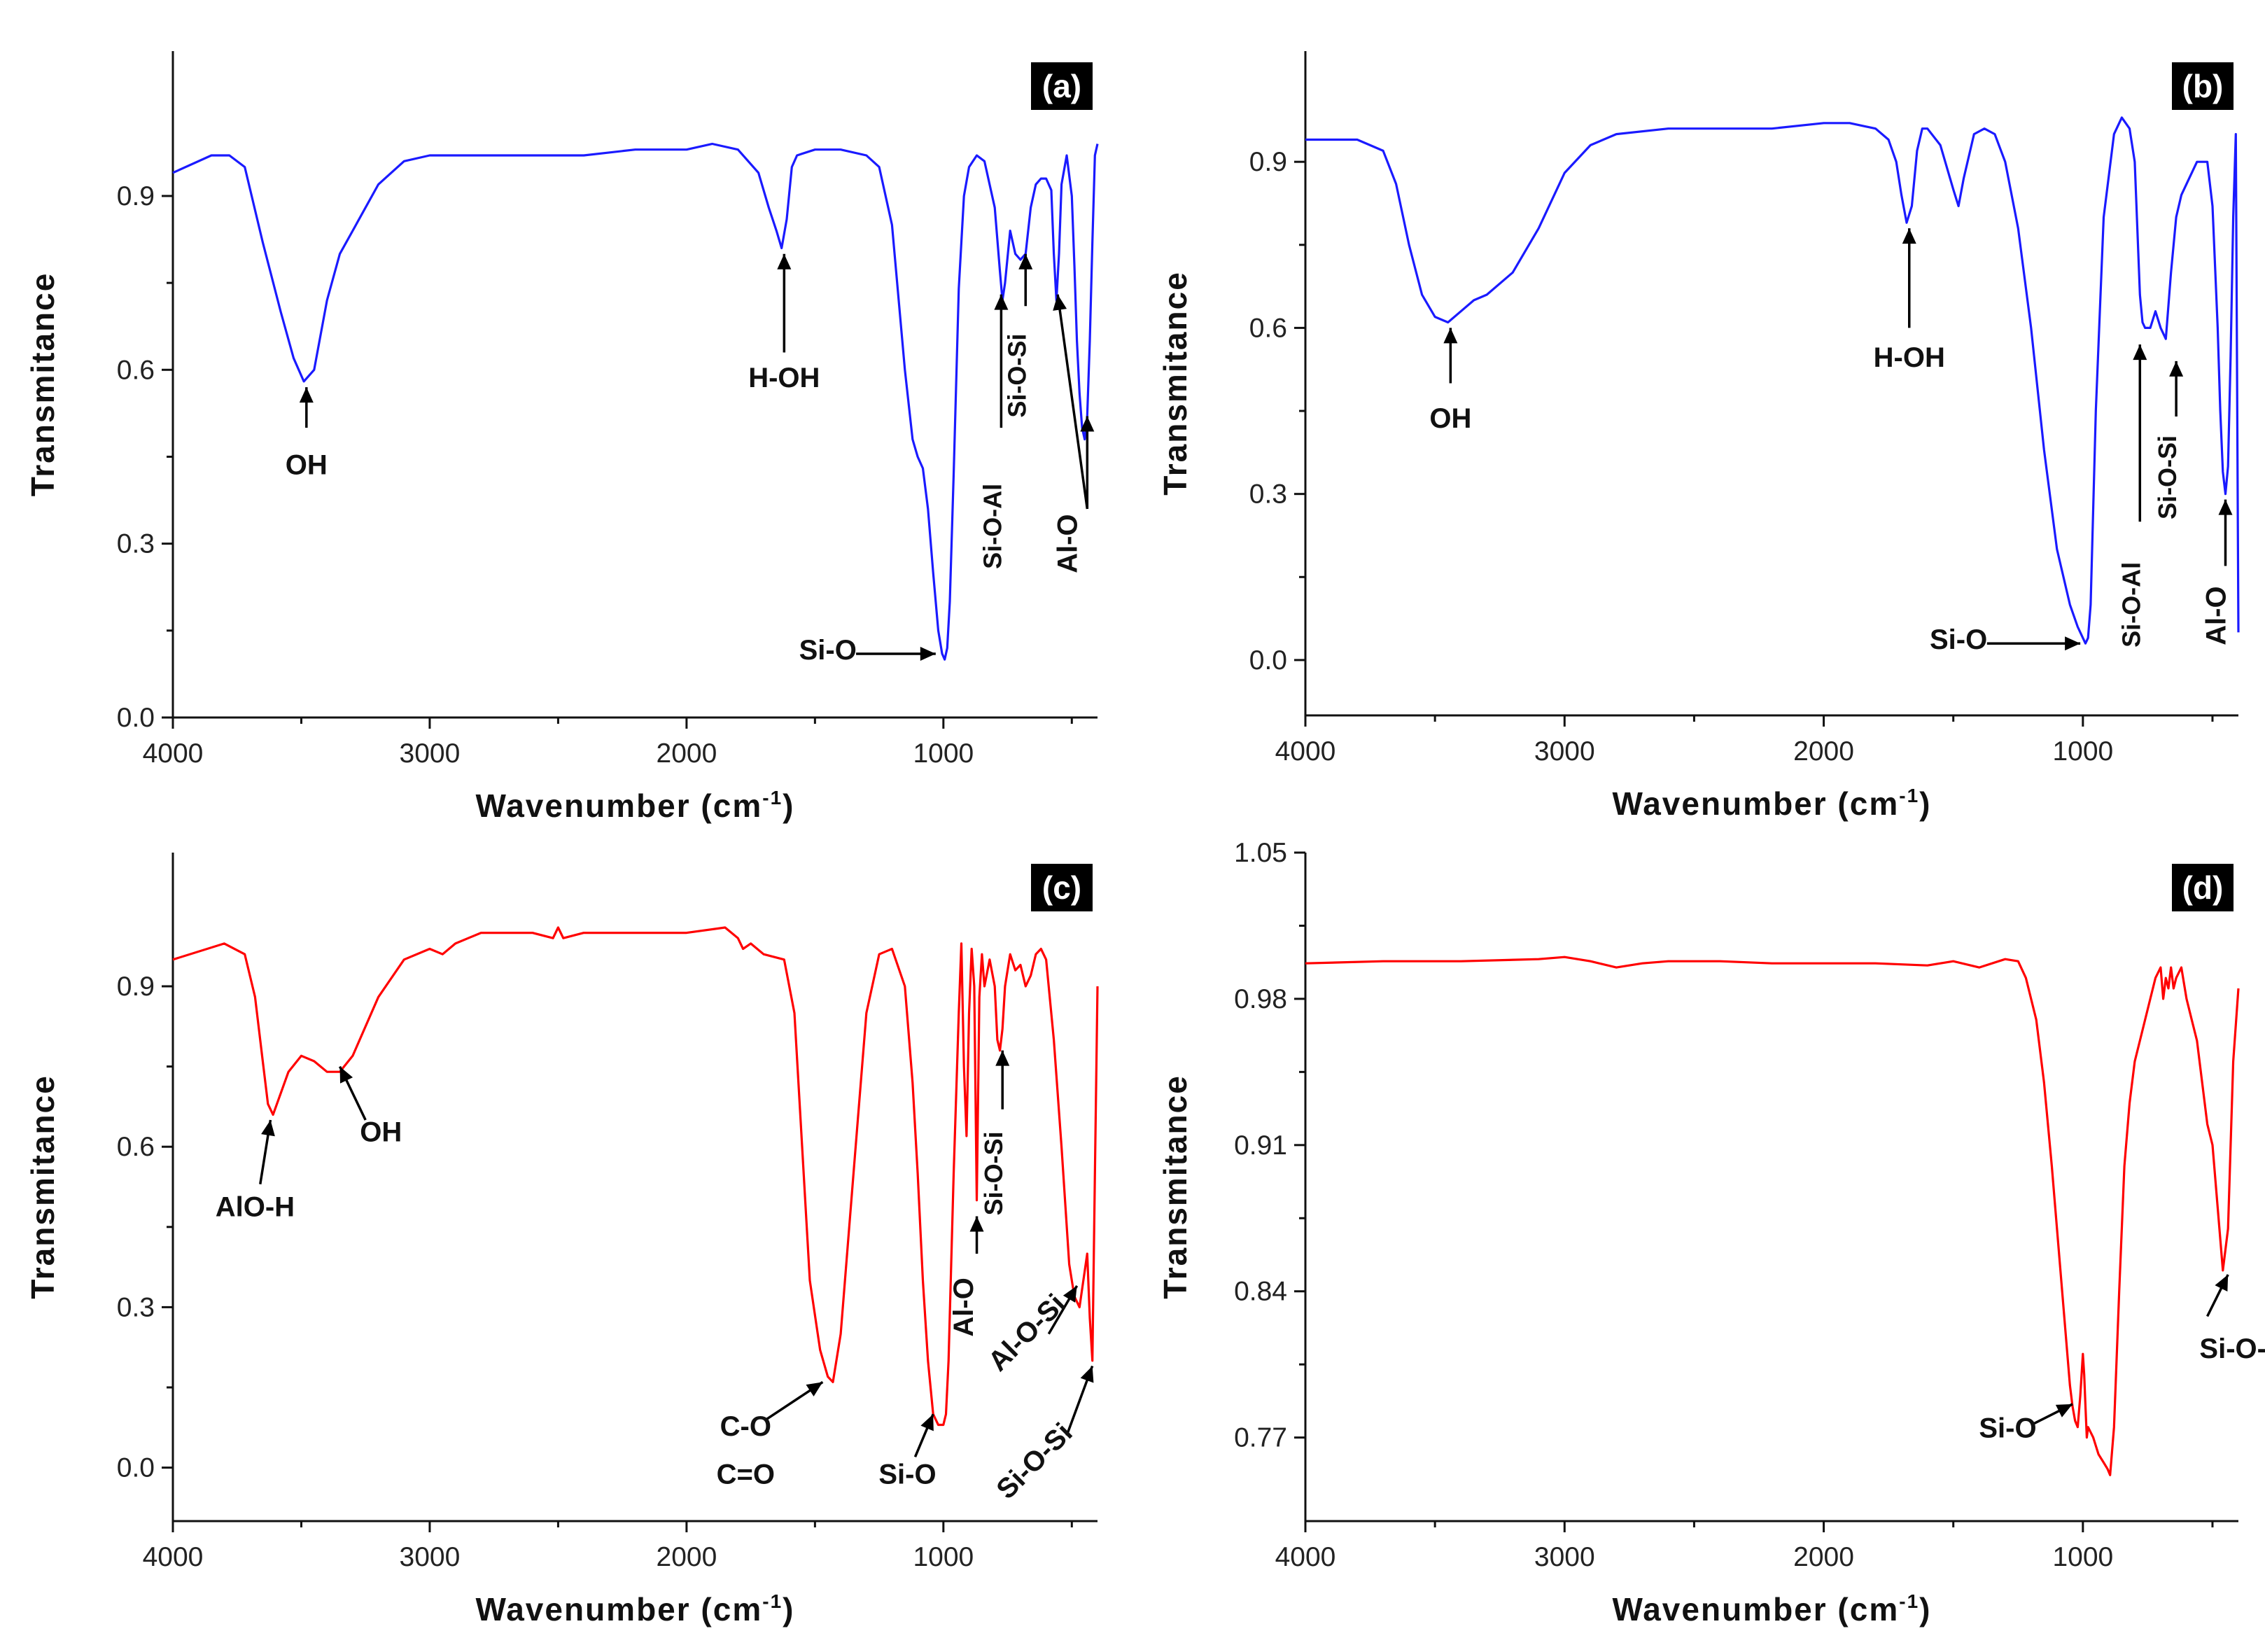 The height and width of the screenshot is (1652, 2265). What do you see at coordinates (1261, 999) in the screenshot?
I see `y-tick-label: 0.98` at bounding box center [1261, 999].